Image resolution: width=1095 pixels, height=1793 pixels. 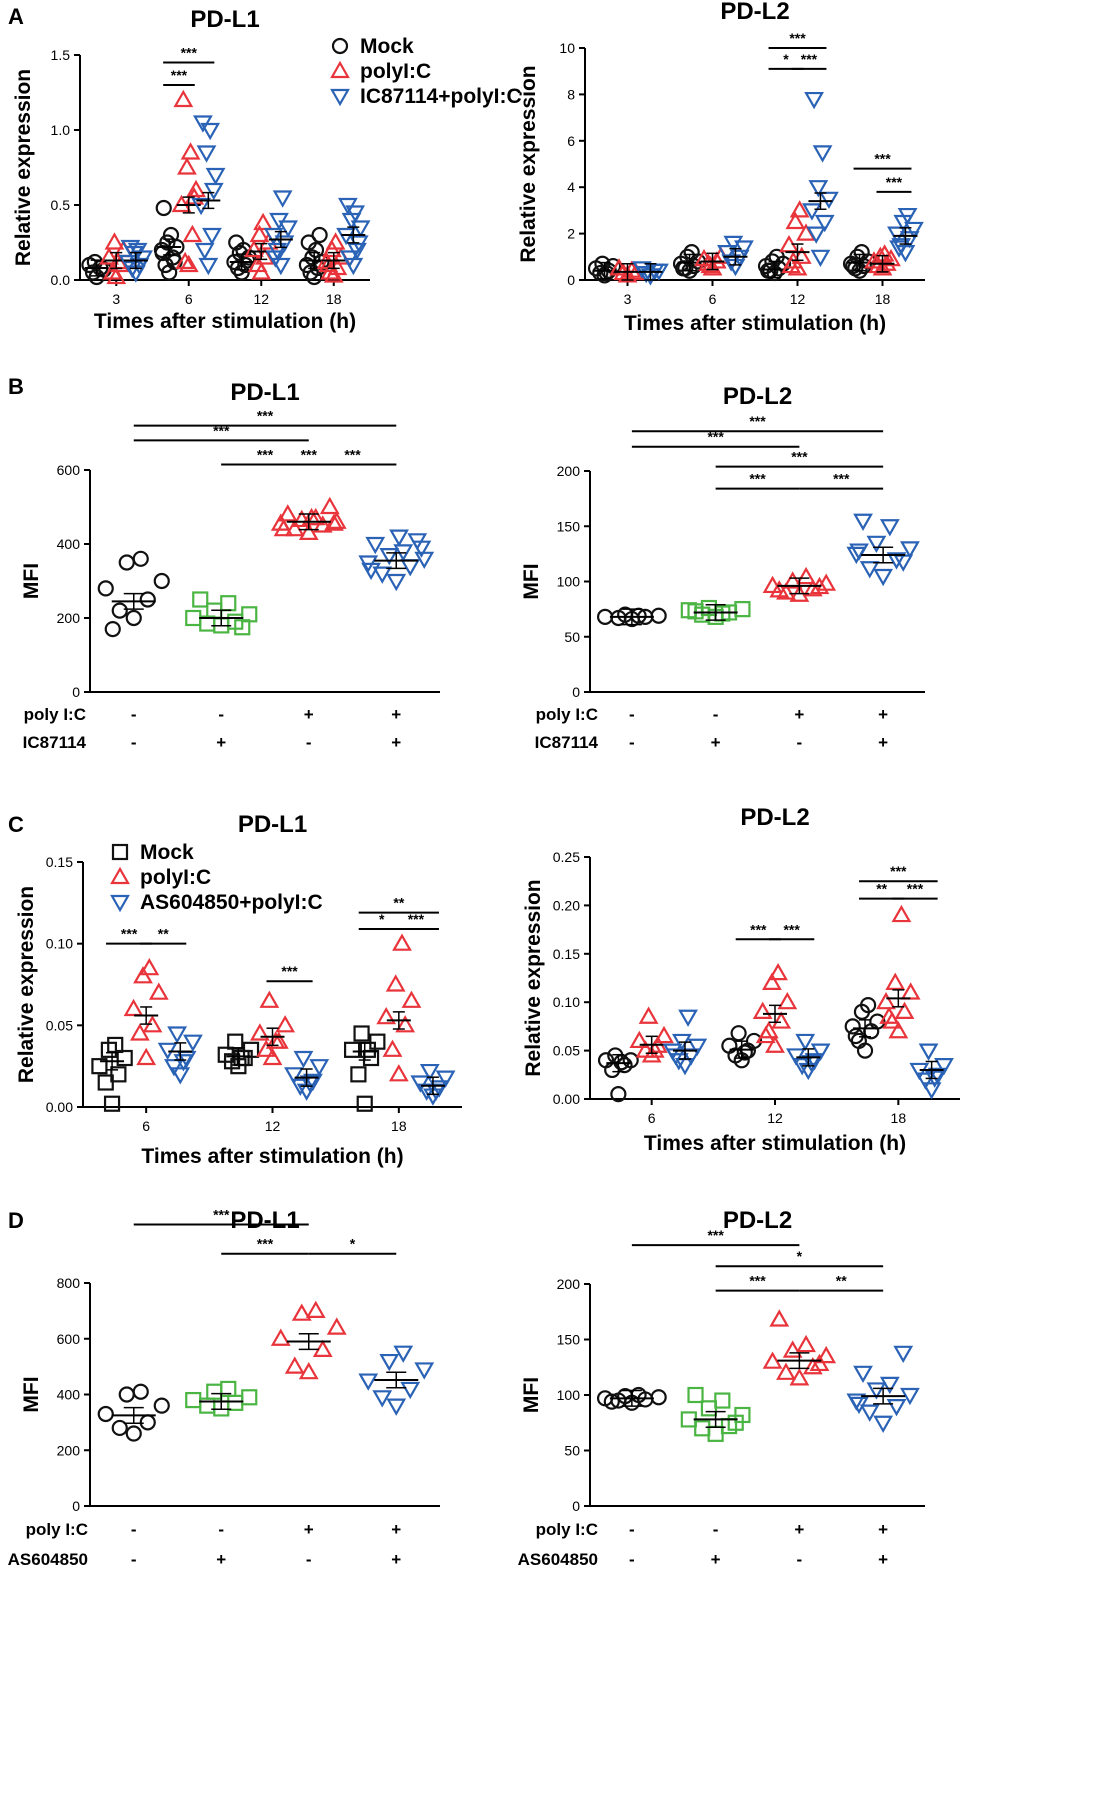 I want to click on y-tick-label: 6, so click(x=571, y=141).